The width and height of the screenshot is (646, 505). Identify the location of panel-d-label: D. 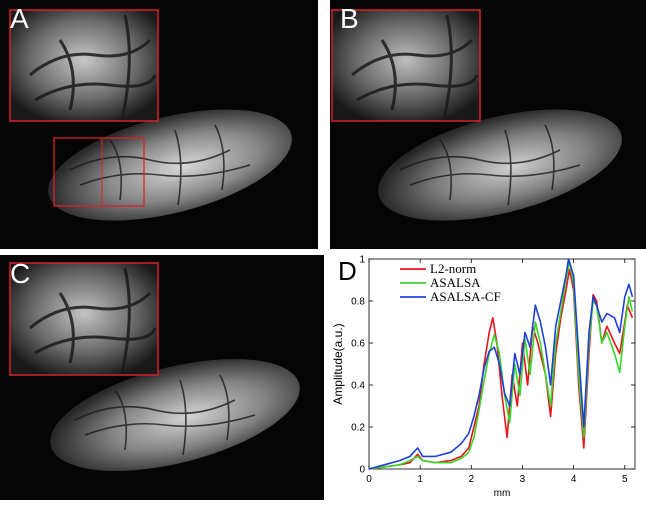
(347, 271).